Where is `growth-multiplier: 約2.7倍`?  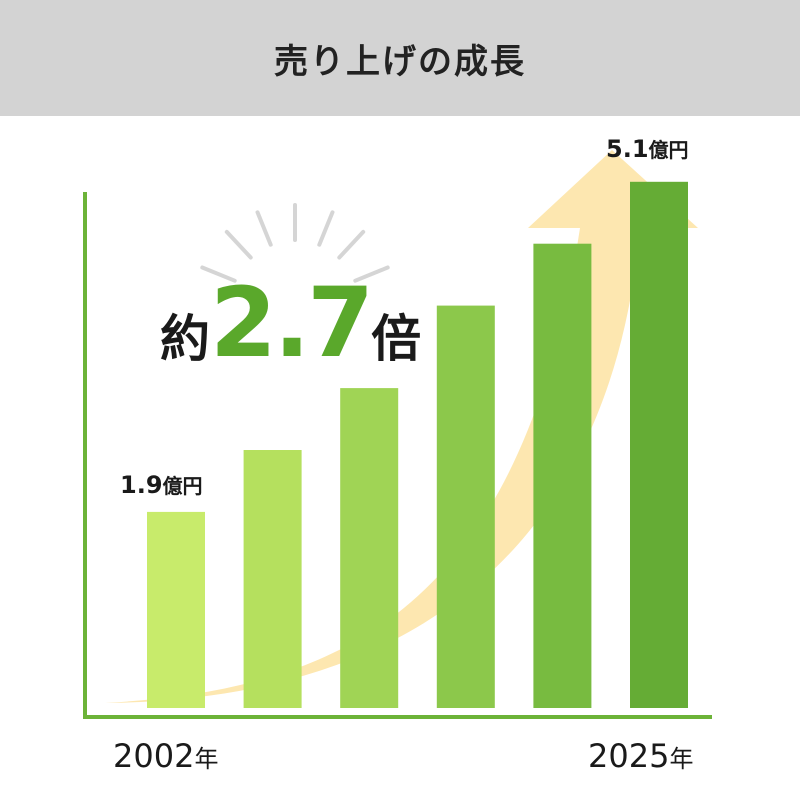
growth-multiplier: 約2.7倍 is located at coordinates (290, 323).